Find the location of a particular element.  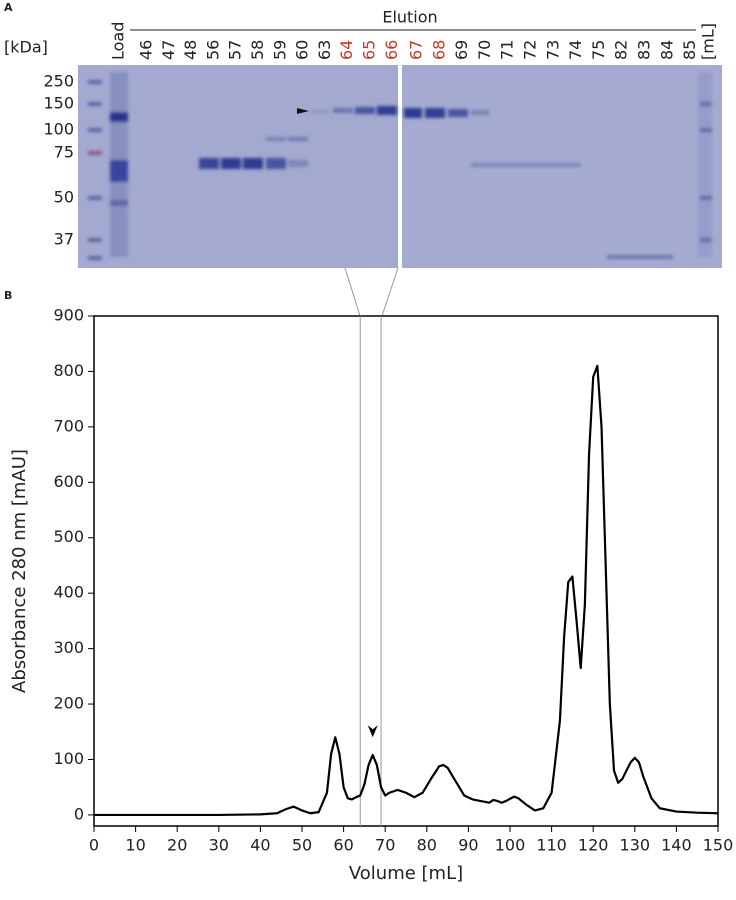

lane-label: 57 is located at coordinates (235, 50).